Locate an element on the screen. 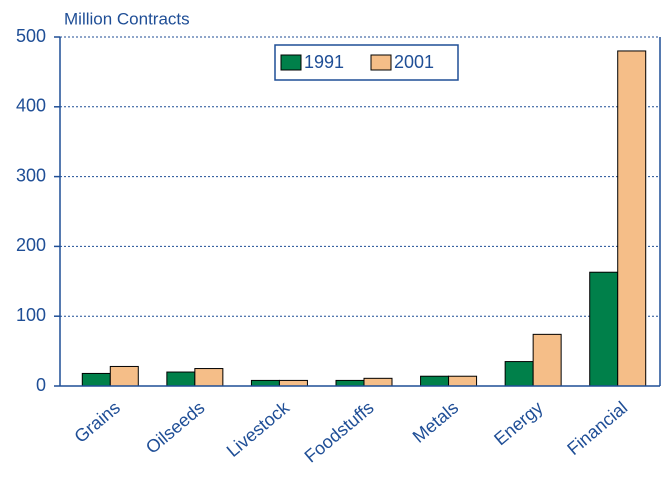 The height and width of the screenshot is (486, 663). y-tick-label: 100 is located at coordinates (31, 315).